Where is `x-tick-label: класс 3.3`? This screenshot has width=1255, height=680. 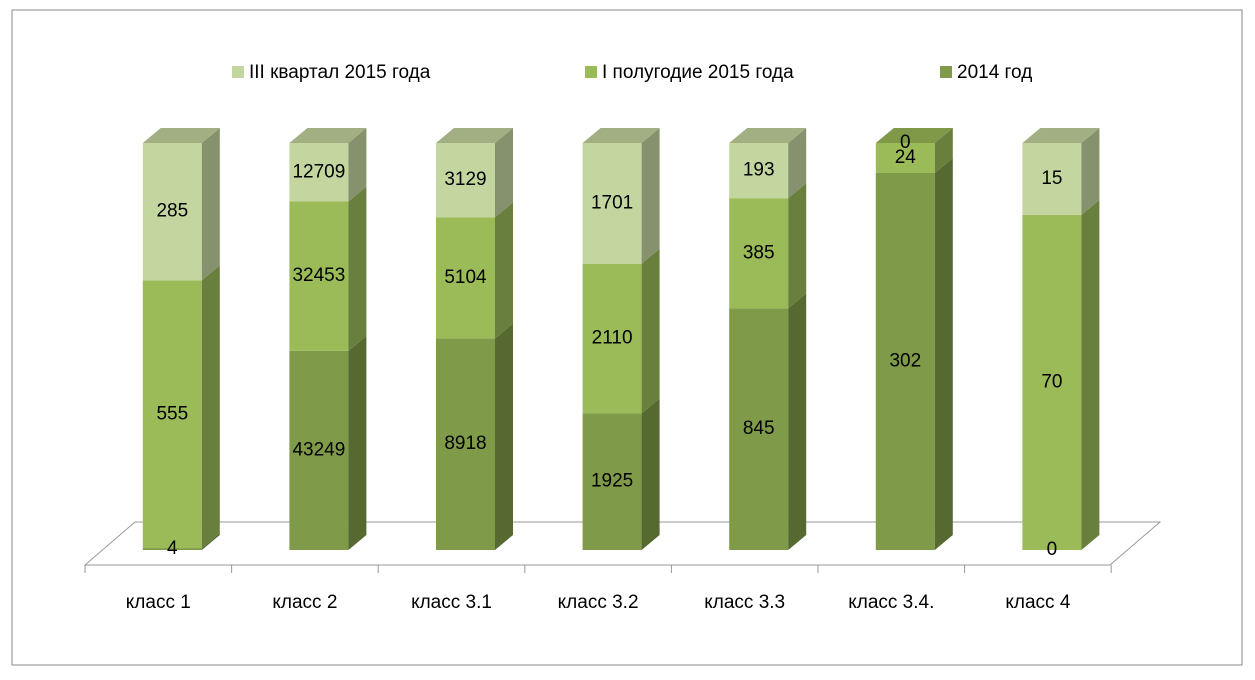
x-tick-label: класс 3.3 is located at coordinates (744, 602).